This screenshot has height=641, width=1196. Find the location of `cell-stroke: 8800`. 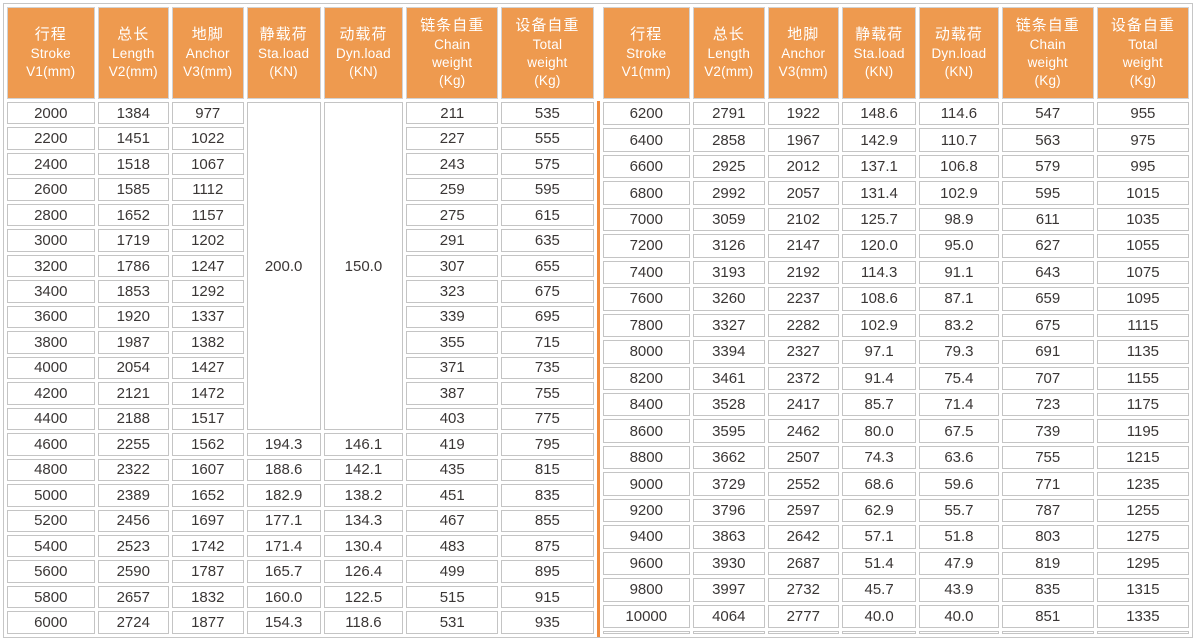

cell-stroke: 8800 is located at coordinates (646, 457).